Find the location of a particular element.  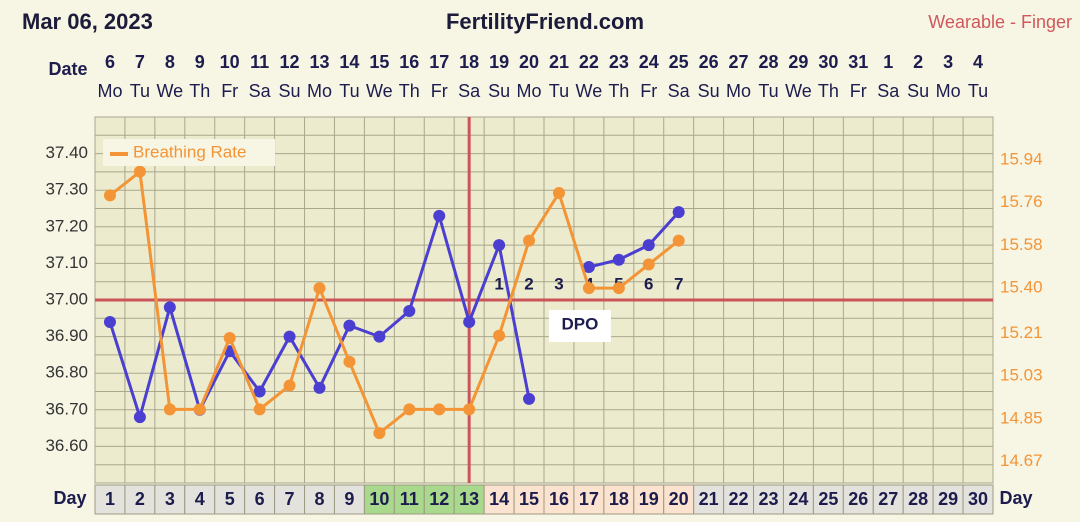

x-tick-label: 24 is located at coordinates (798, 499).